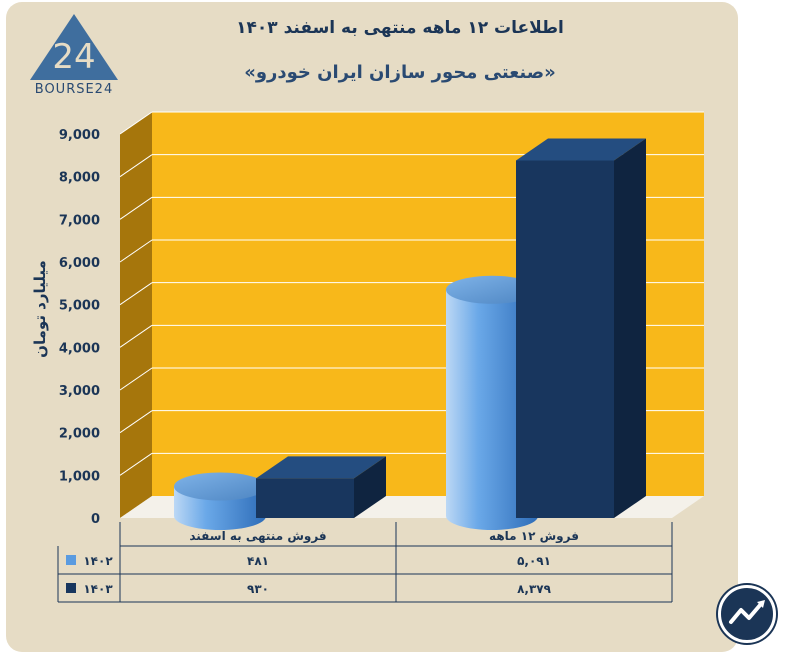 This screenshot has height=656, width=792. What do you see at coordinates (40, 309) in the screenshot?
I see `y-axis-label: میلیارد تومان` at bounding box center [40, 309].